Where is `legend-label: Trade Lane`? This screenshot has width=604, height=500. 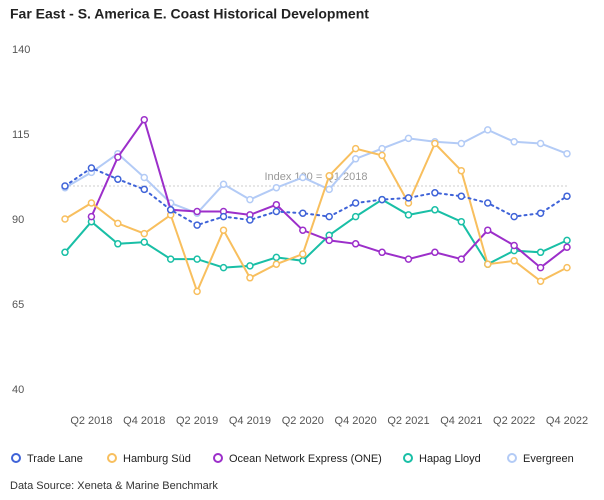 legend-label: Trade Lane is located at coordinates (55, 459).